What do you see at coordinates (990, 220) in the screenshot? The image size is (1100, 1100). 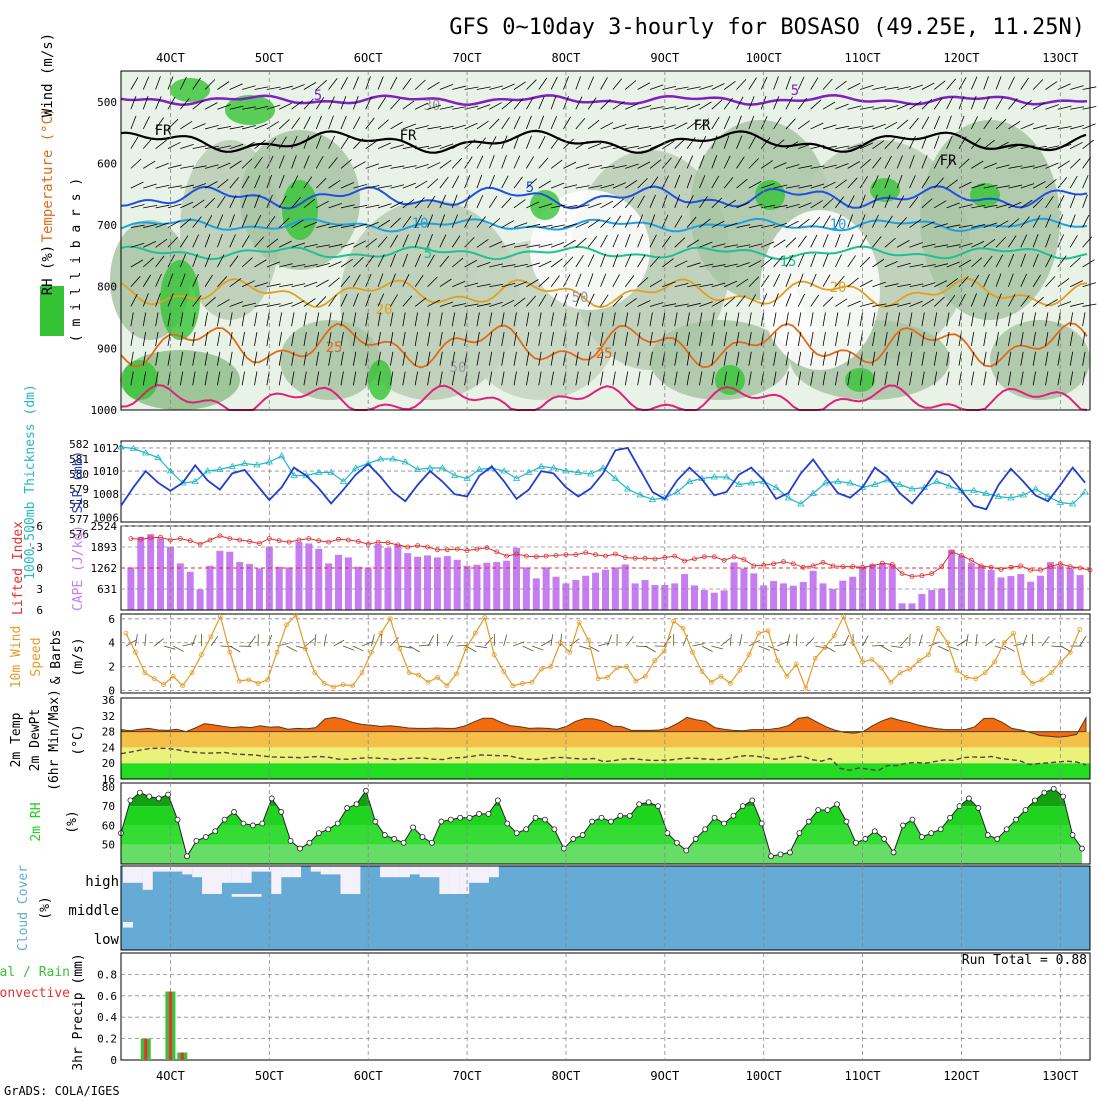 I see `rh-patch` at bounding box center [990, 220].